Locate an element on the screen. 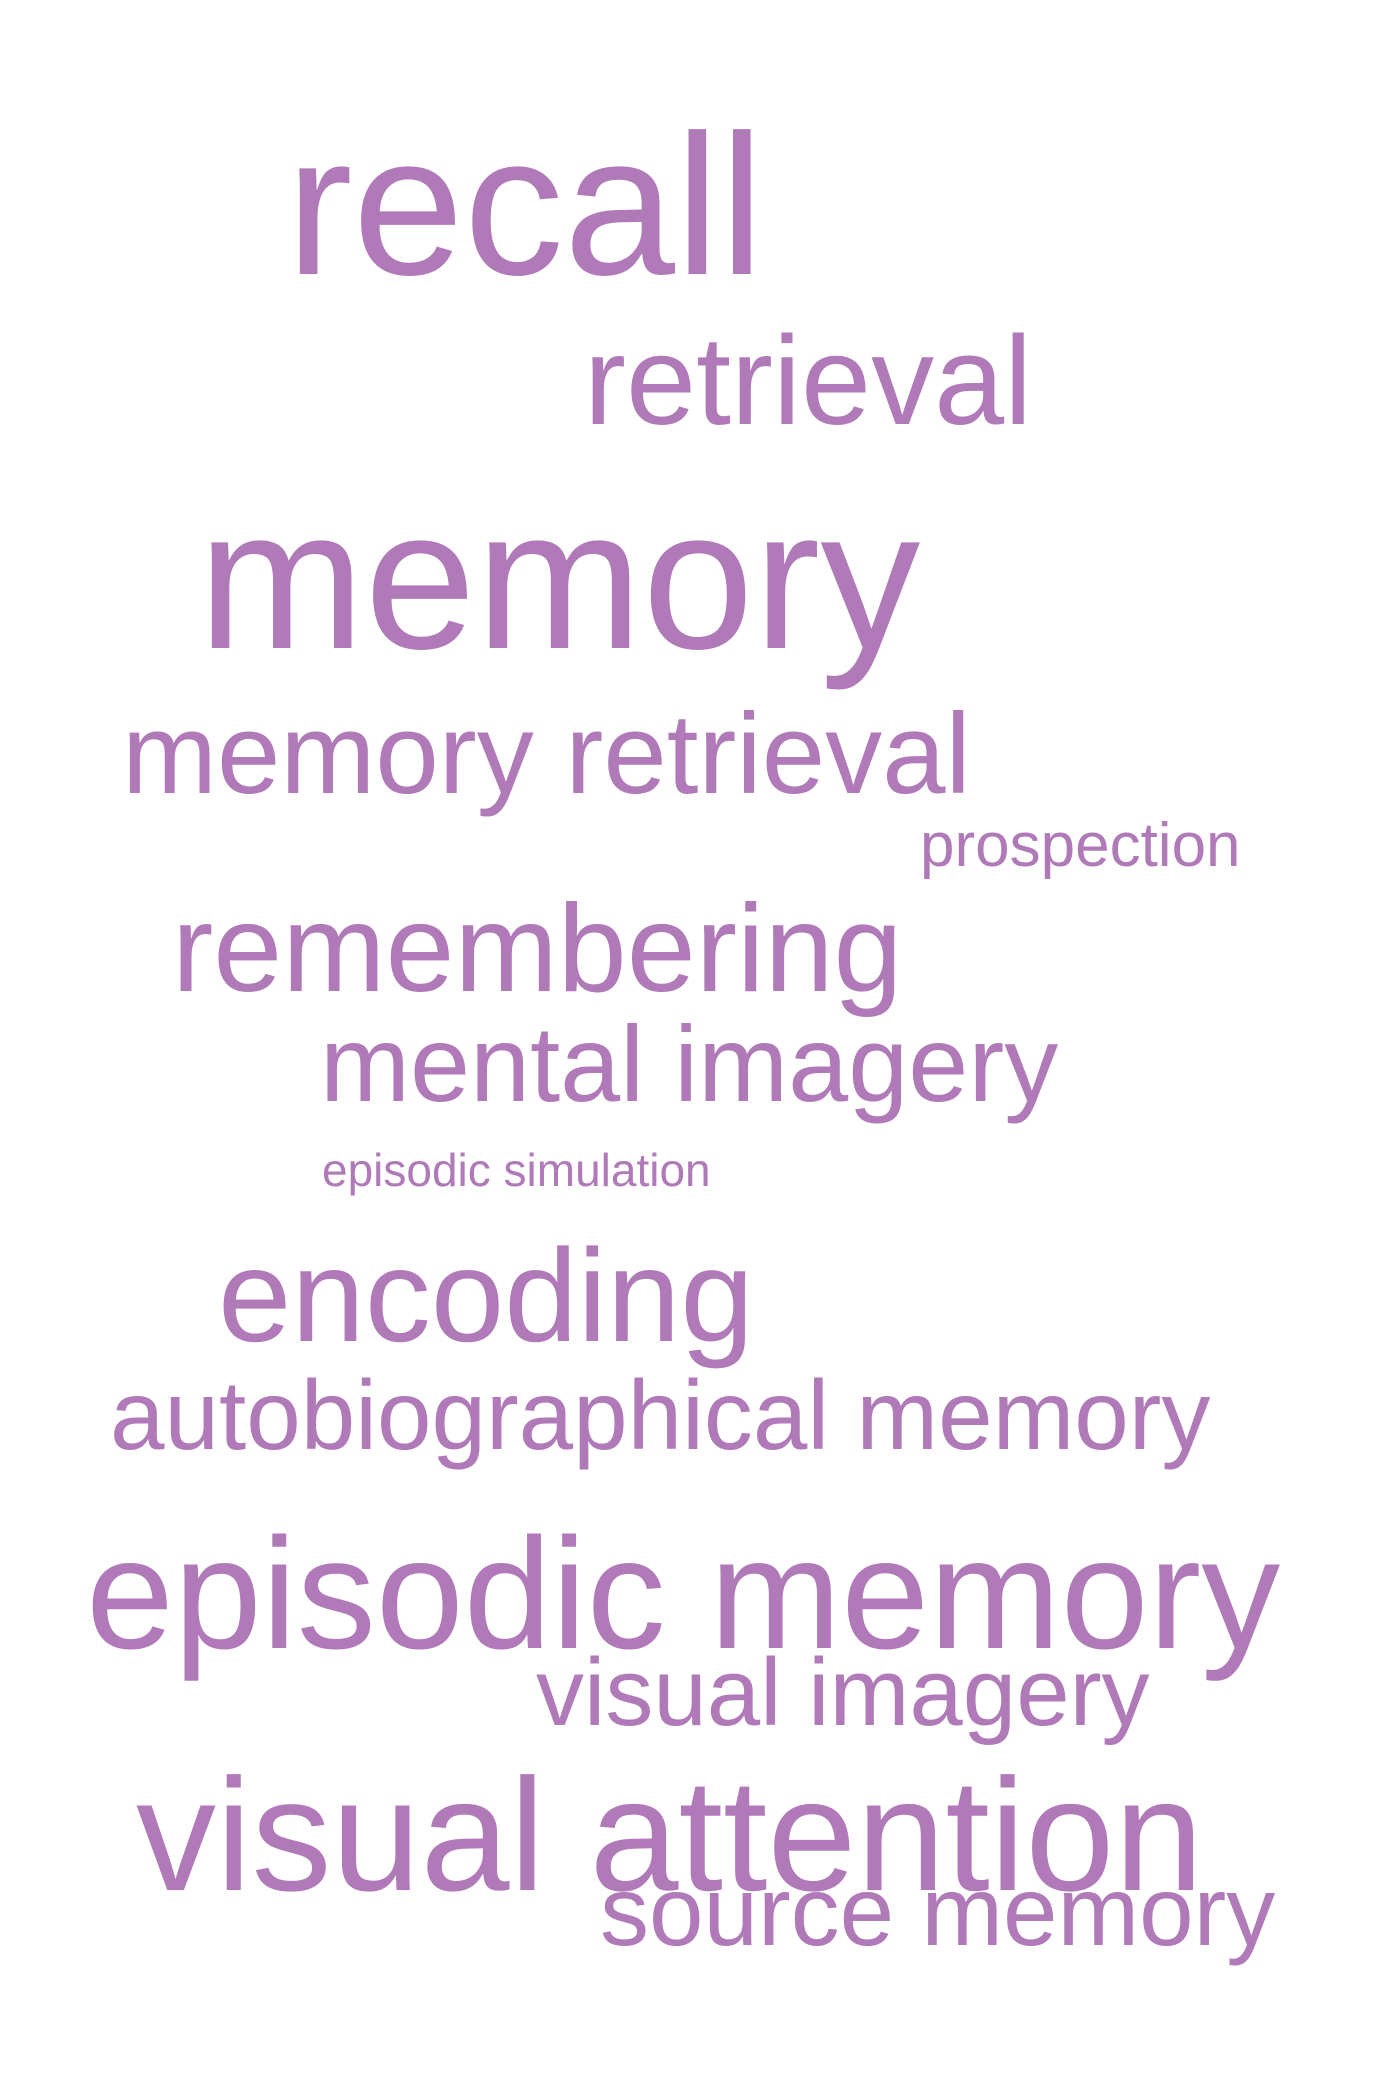  word-autobiographical-memory: autobiographical memory is located at coordinates (660, 1415).